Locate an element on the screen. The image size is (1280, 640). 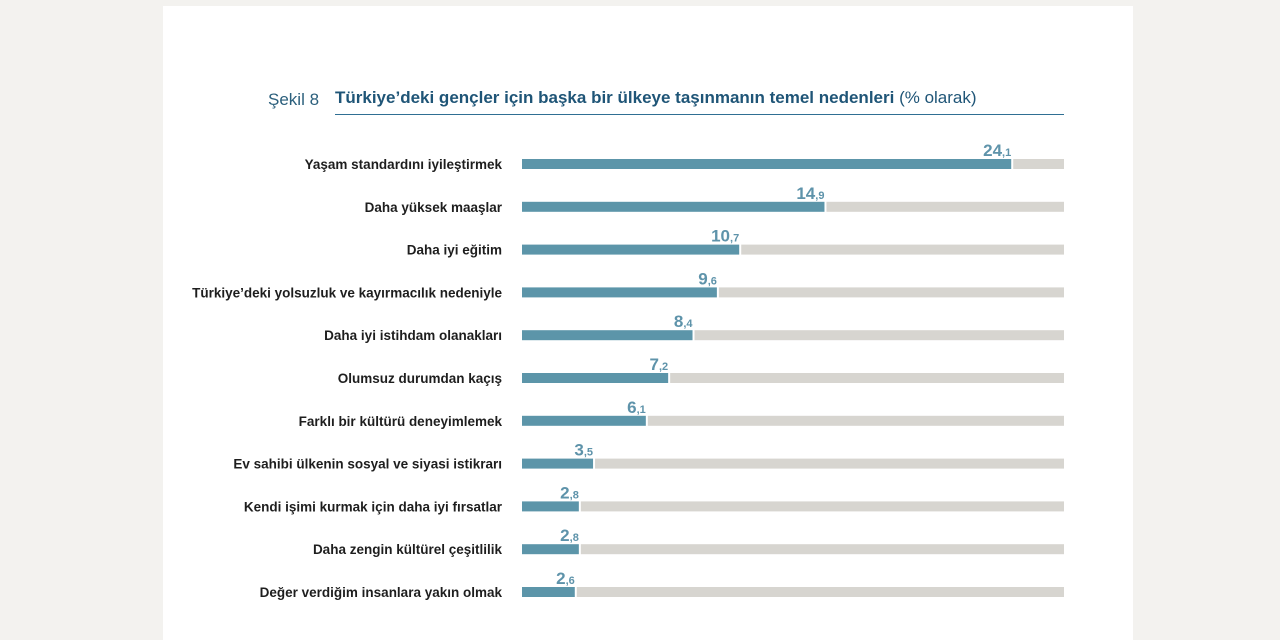
bar-row: Değer verdiğim insanlara yakın olmak 2,6 is located at coordinates (662, 584).